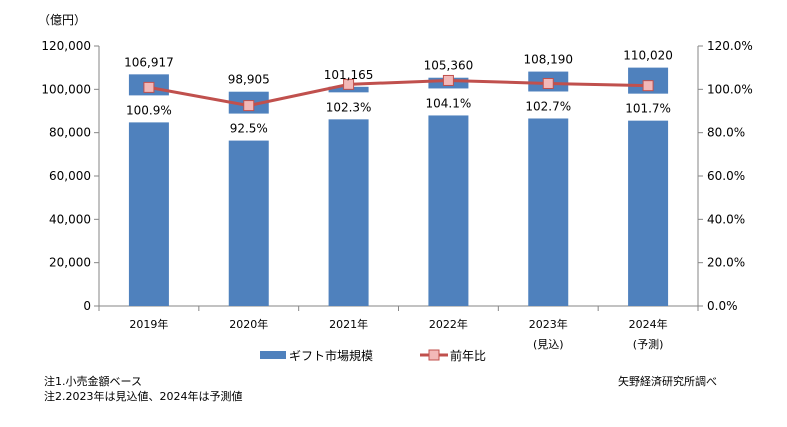 Image resolution: width=787 pixels, height=427 pixels. What do you see at coordinates (66, 46) in the screenshot?
I see `left-tick-label: 120,000` at bounding box center [66, 46].